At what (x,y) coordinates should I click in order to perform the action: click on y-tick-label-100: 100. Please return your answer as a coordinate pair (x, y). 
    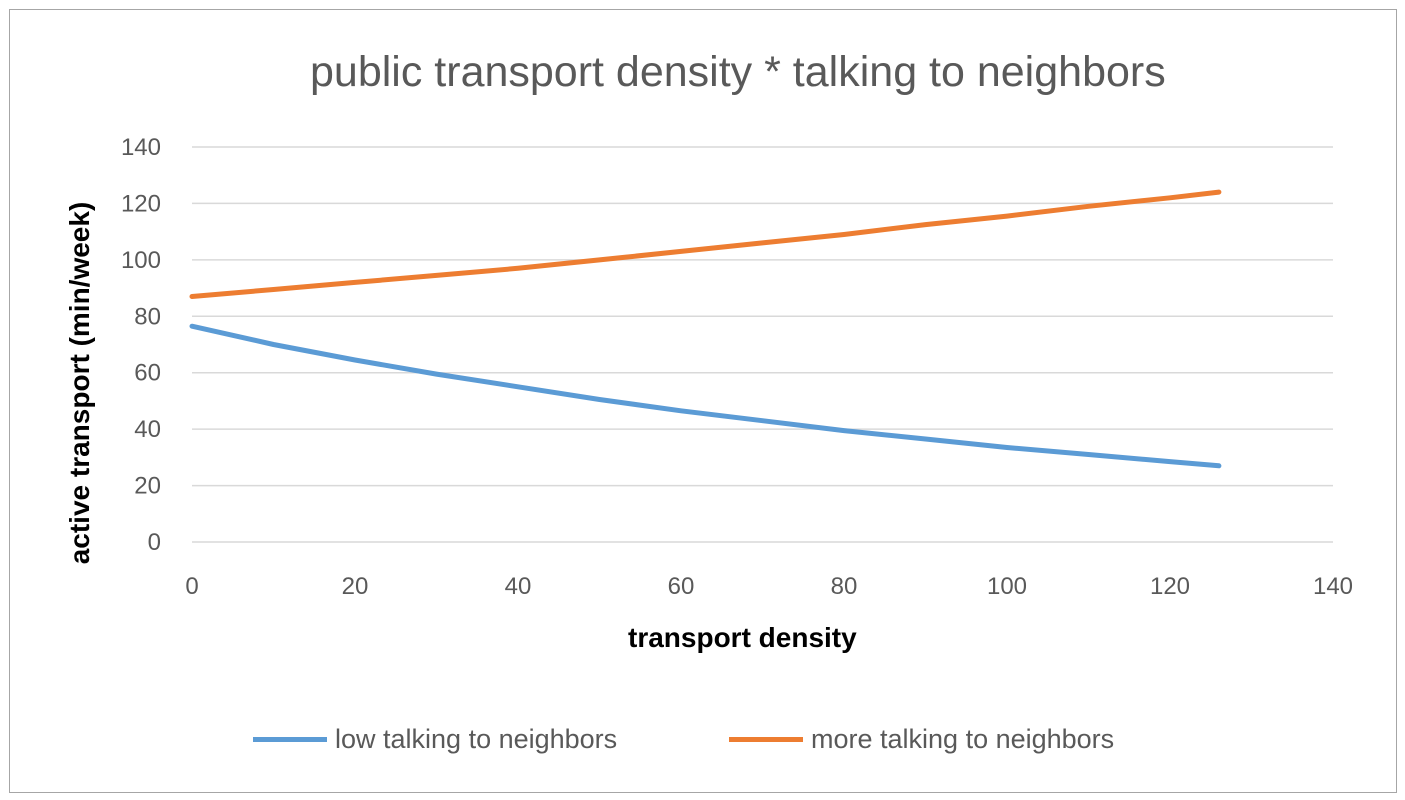
    Looking at the image, I should click on (141, 260).